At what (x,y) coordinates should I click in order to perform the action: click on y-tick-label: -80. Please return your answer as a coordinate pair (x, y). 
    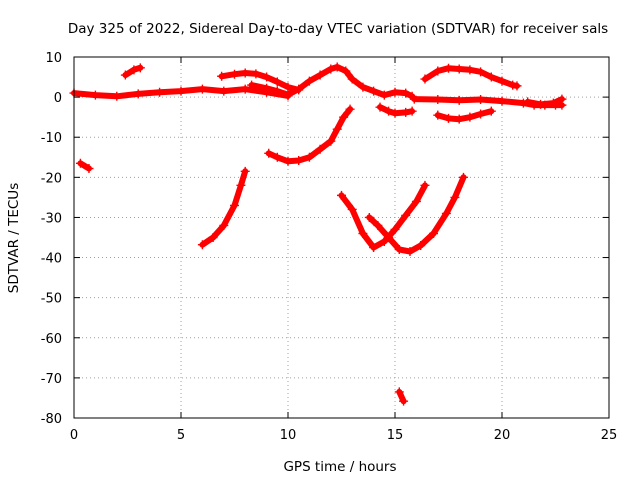
    Looking at the image, I should click on (51, 419).